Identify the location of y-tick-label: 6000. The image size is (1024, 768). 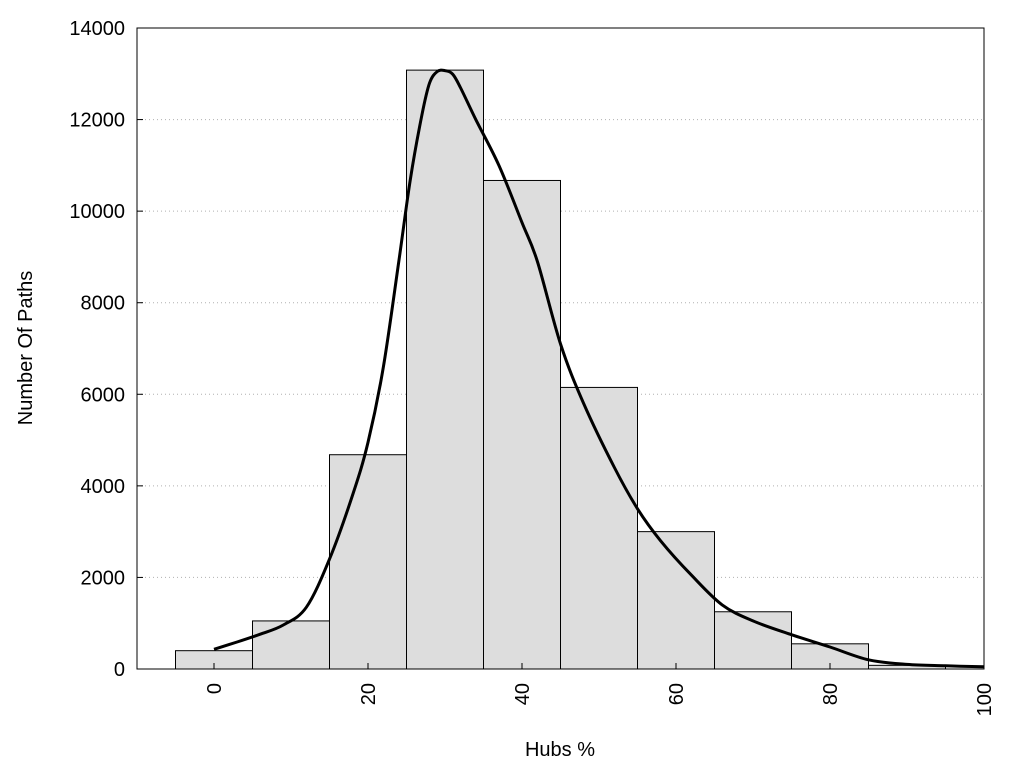
(103, 395).